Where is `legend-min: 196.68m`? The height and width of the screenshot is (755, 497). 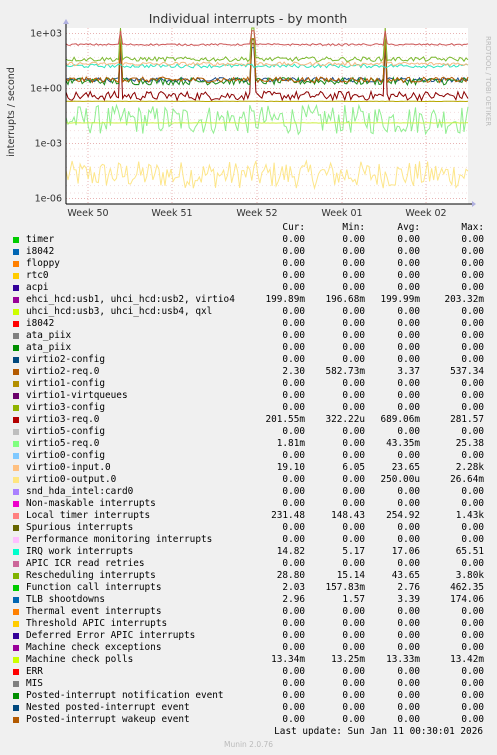
legend-min: 196.68m is located at coordinates (345, 299).